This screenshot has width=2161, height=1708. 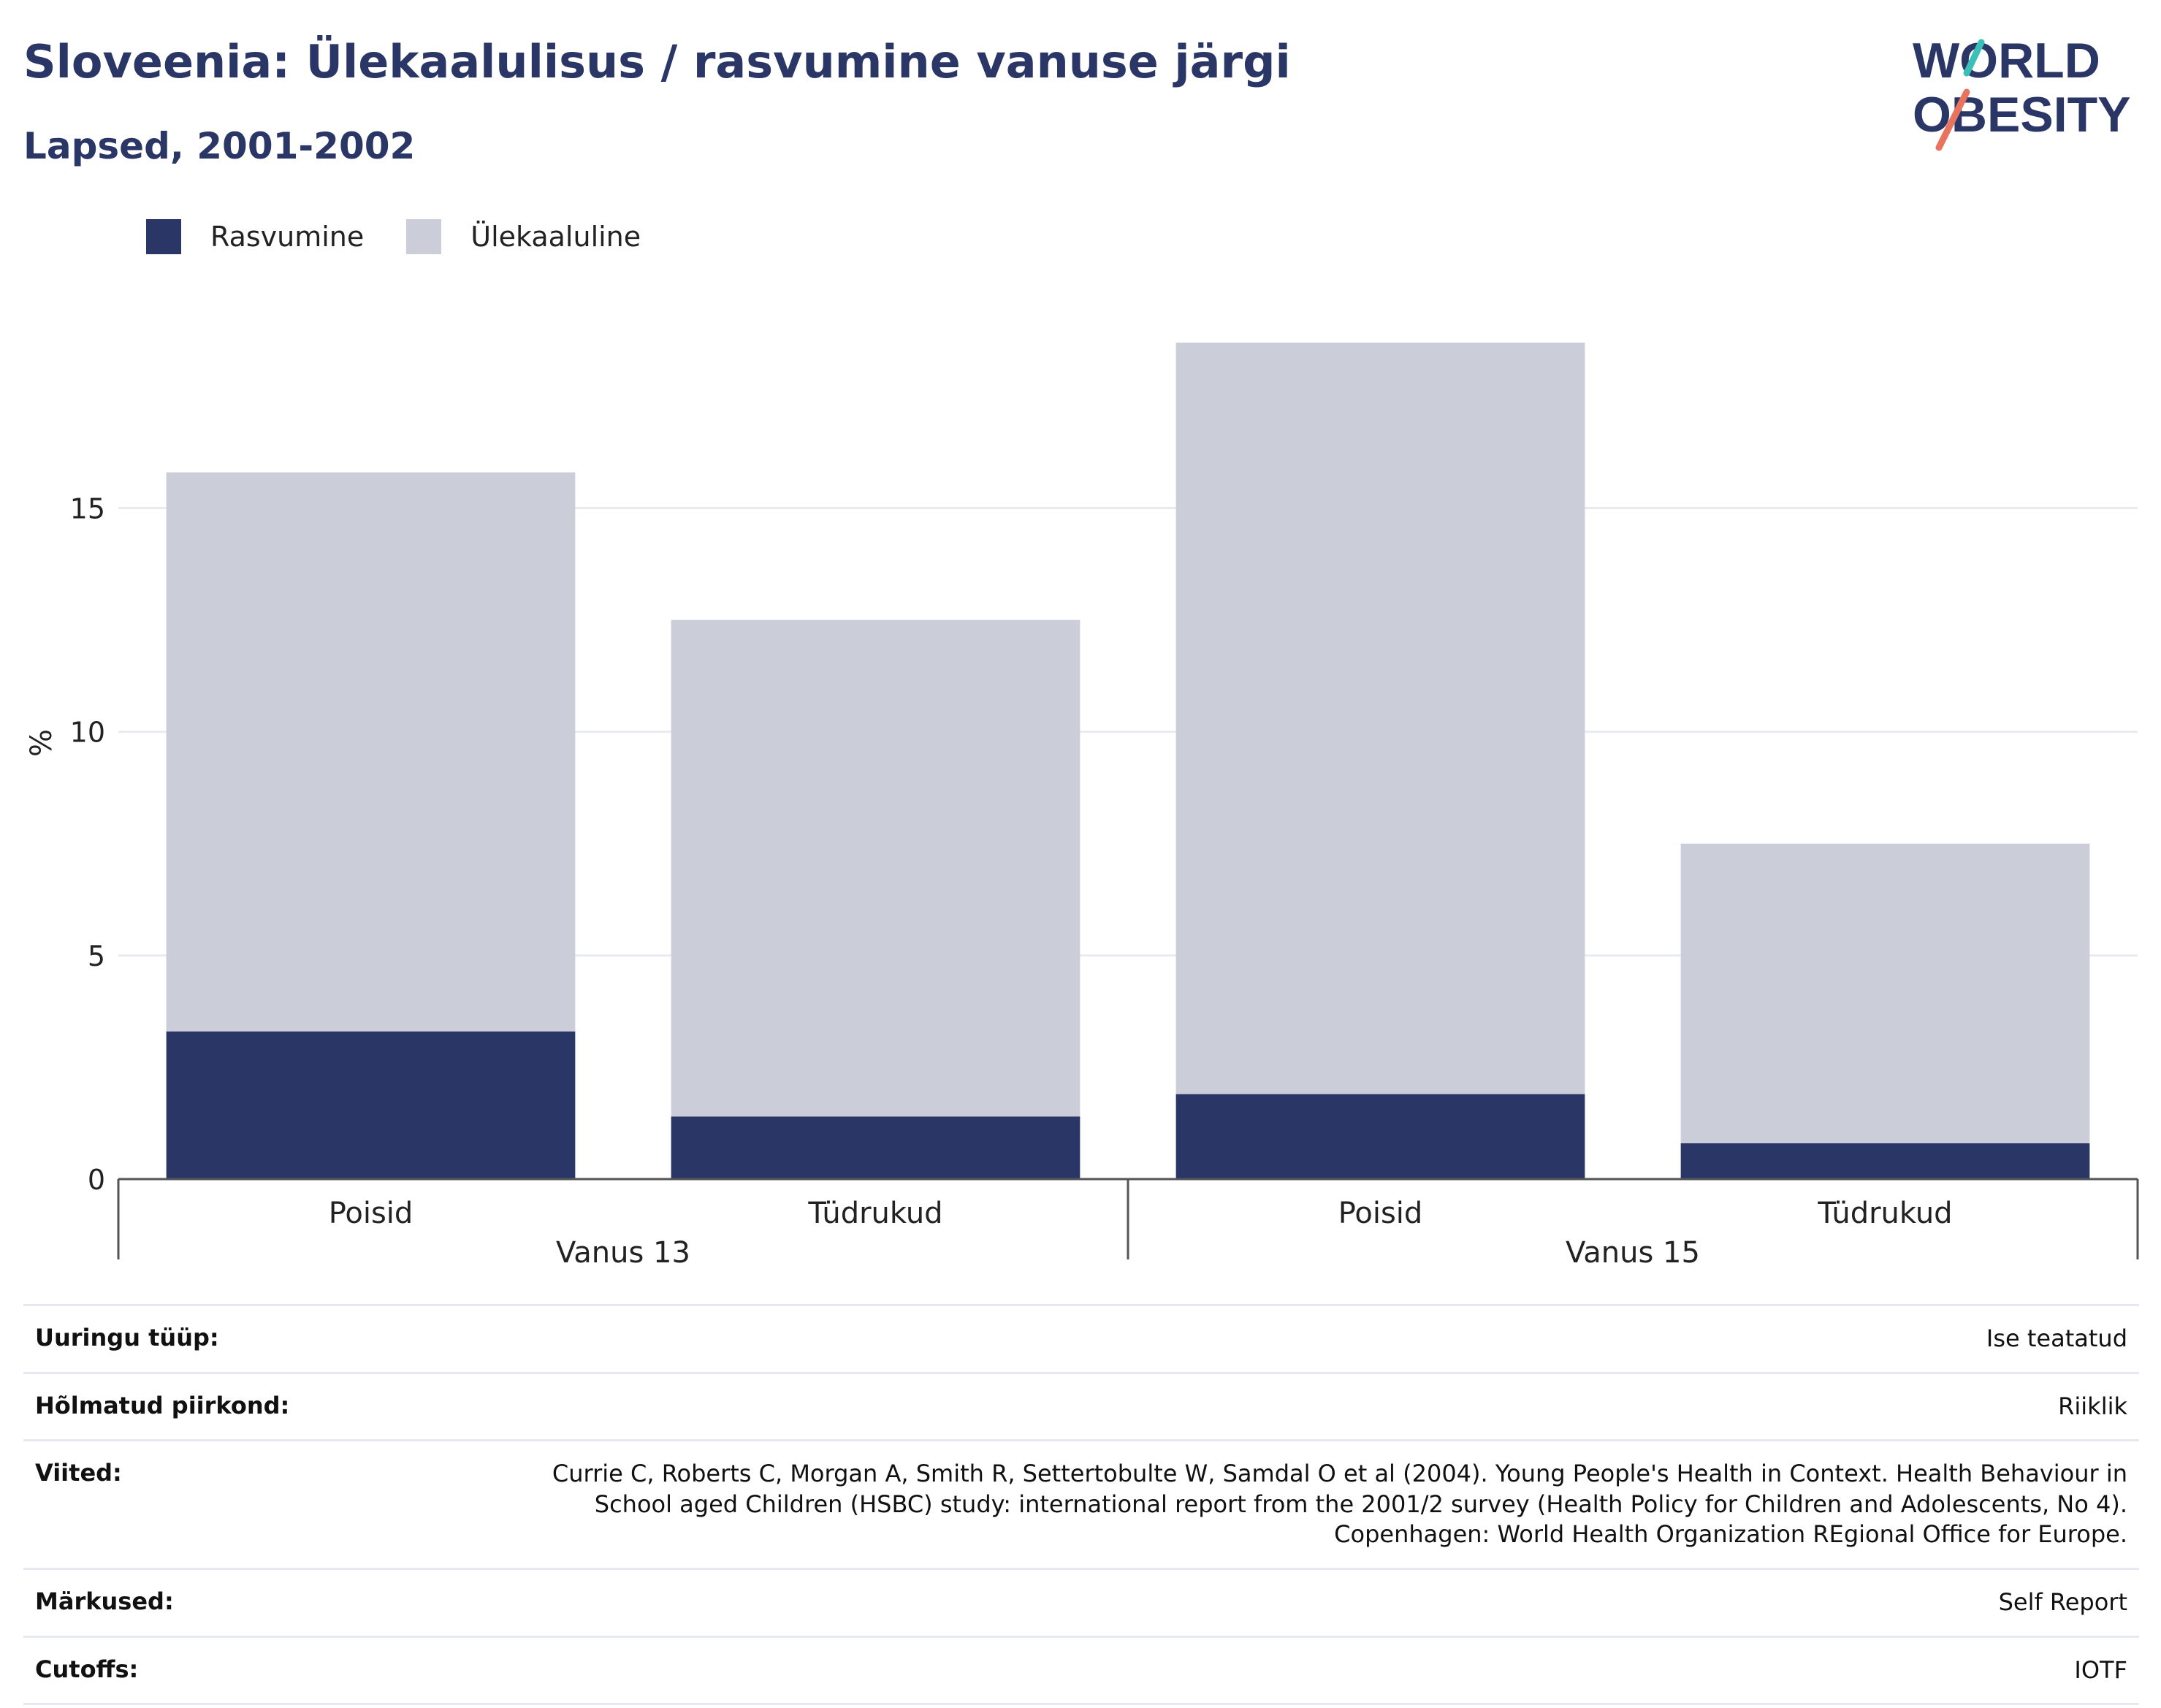 I want to click on logo-slash-teal, so click(x=1974, y=58).